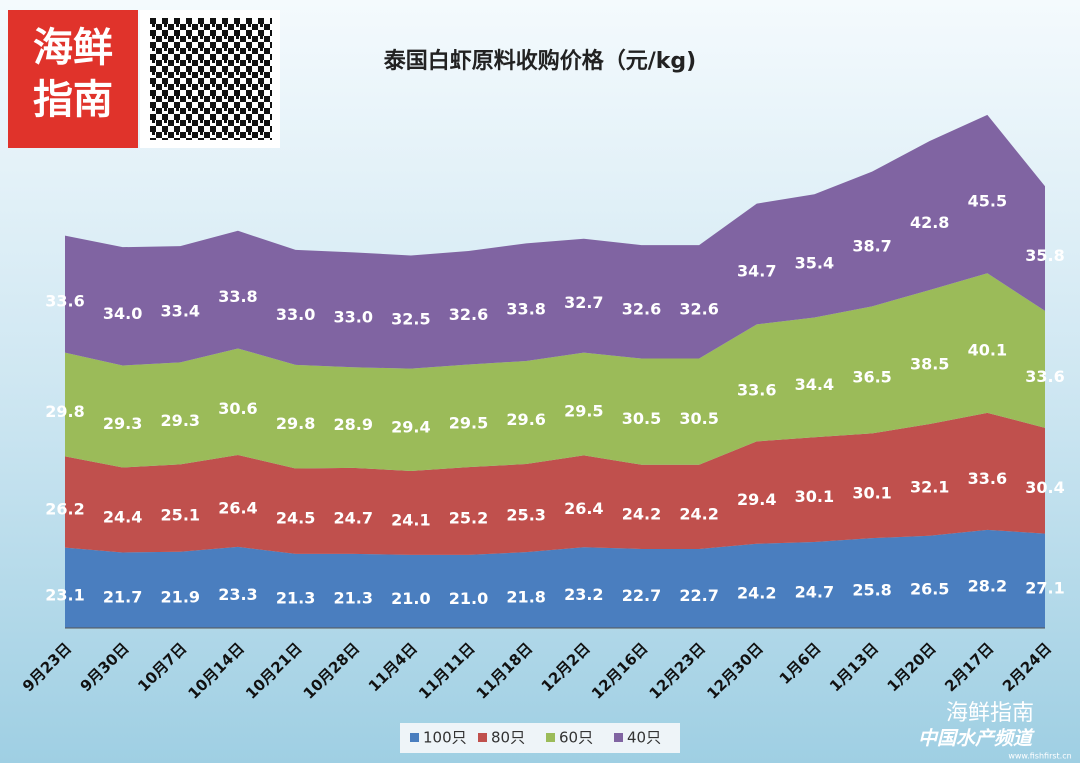  I want to click on watermark-site: www.fishfirst.cn, so click(1039, 756).